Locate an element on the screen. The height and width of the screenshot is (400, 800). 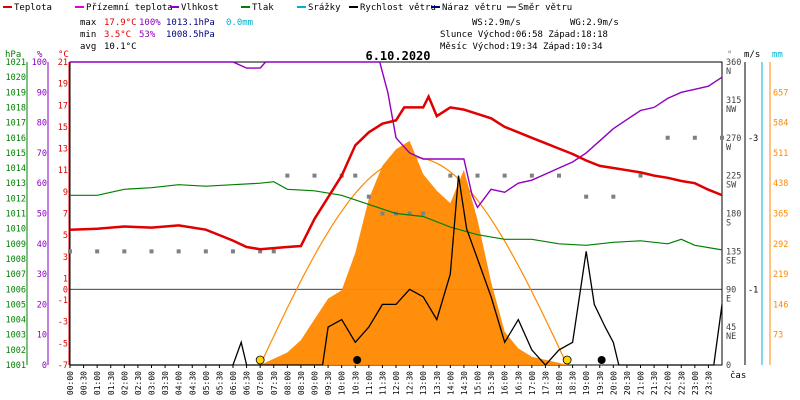
stat-wg: WG:2.9m/s is located at coordinates (594, 23).